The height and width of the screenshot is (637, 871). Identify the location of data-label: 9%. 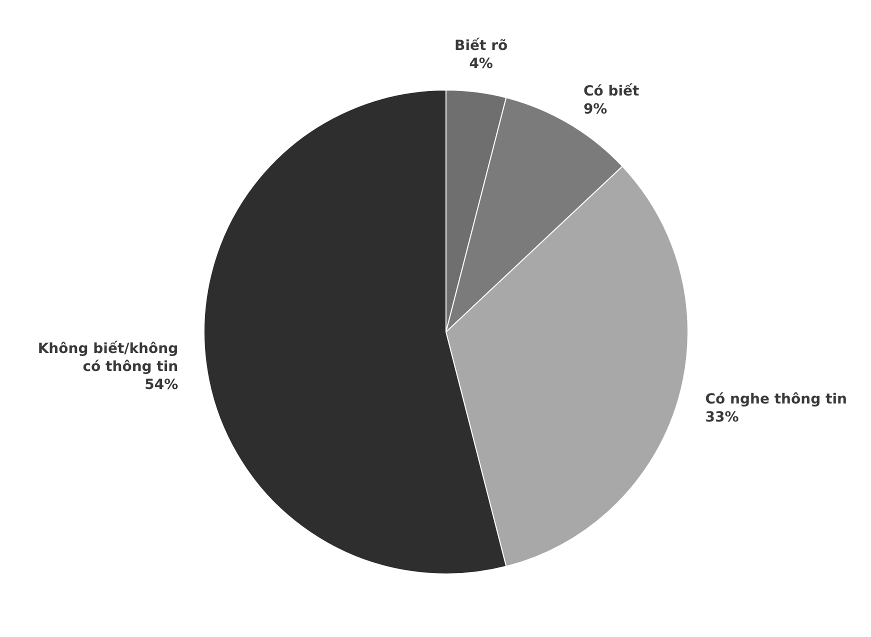
(595, 110).